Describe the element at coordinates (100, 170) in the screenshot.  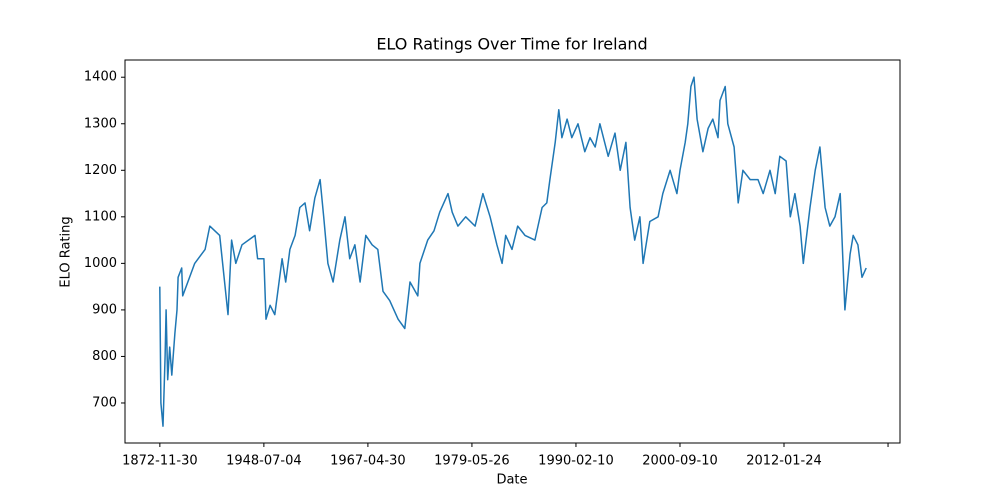
I see `y-tick-label: 1200` at that location.